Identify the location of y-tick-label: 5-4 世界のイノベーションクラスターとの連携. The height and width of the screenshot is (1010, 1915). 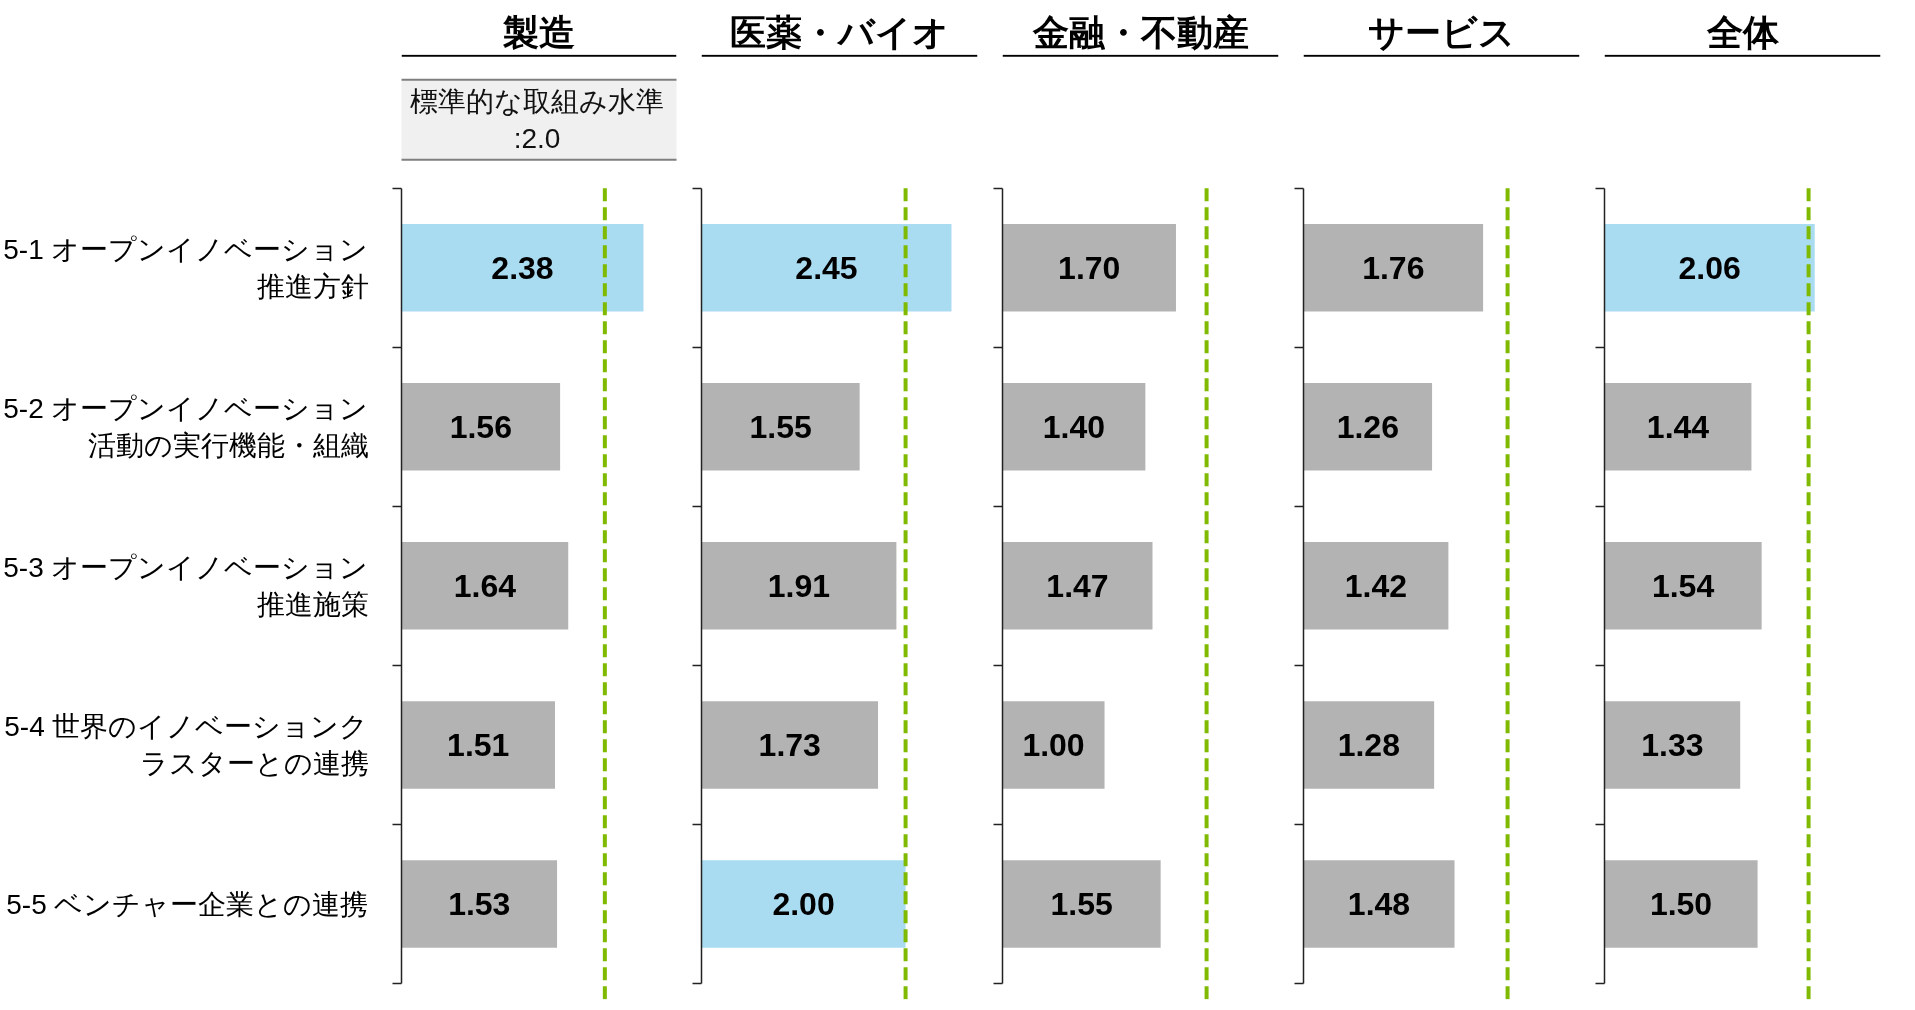
(186, 745).